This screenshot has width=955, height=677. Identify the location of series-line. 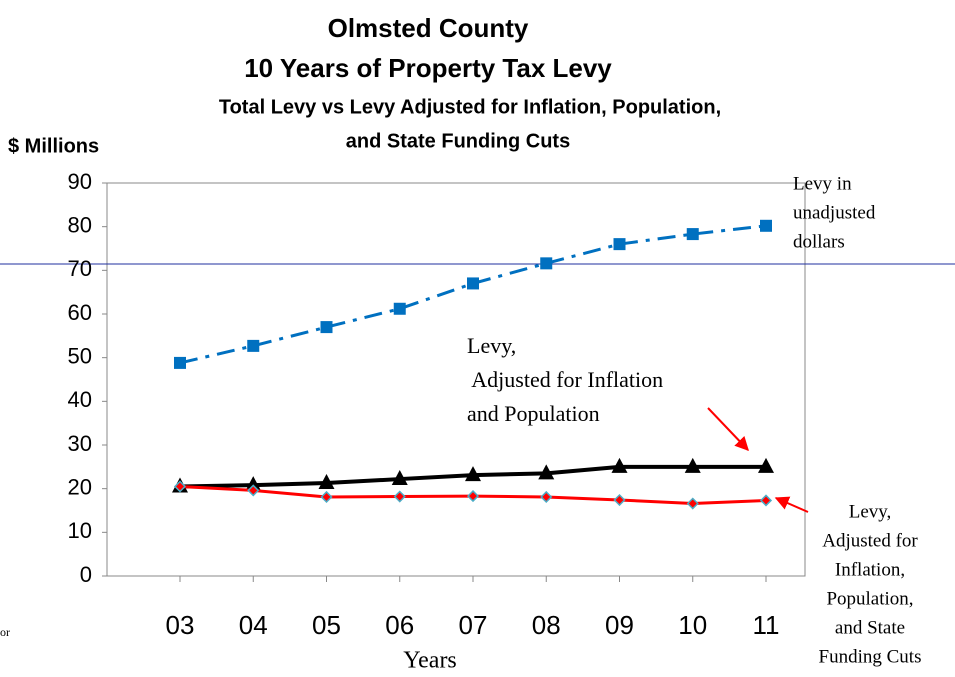
(473, 294).